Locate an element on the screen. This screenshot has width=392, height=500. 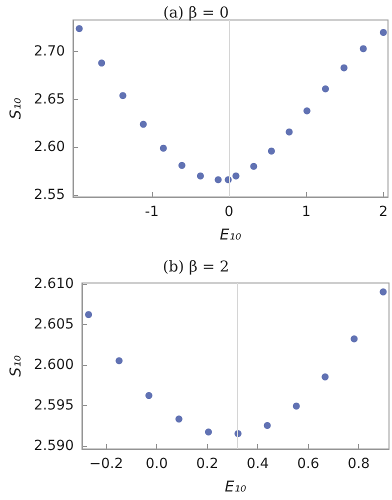
x-tick-label: −0.2 is located at coordinates (106, 464).